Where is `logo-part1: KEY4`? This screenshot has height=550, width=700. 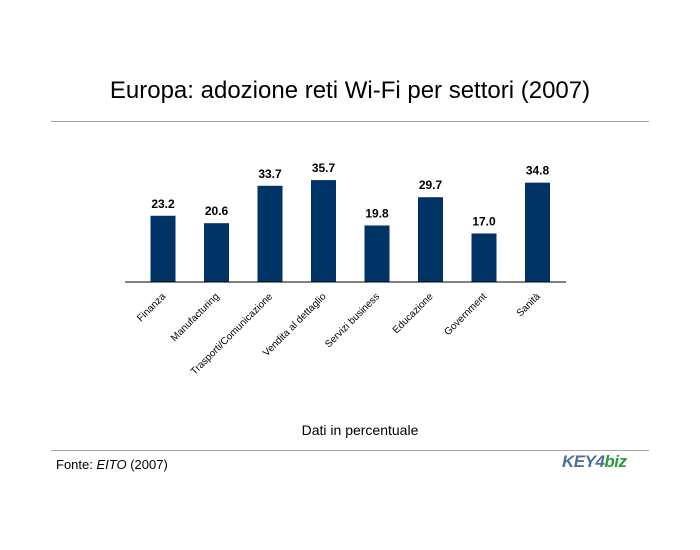 logo-part1: KEY4 is located at coordinates (583, 461).